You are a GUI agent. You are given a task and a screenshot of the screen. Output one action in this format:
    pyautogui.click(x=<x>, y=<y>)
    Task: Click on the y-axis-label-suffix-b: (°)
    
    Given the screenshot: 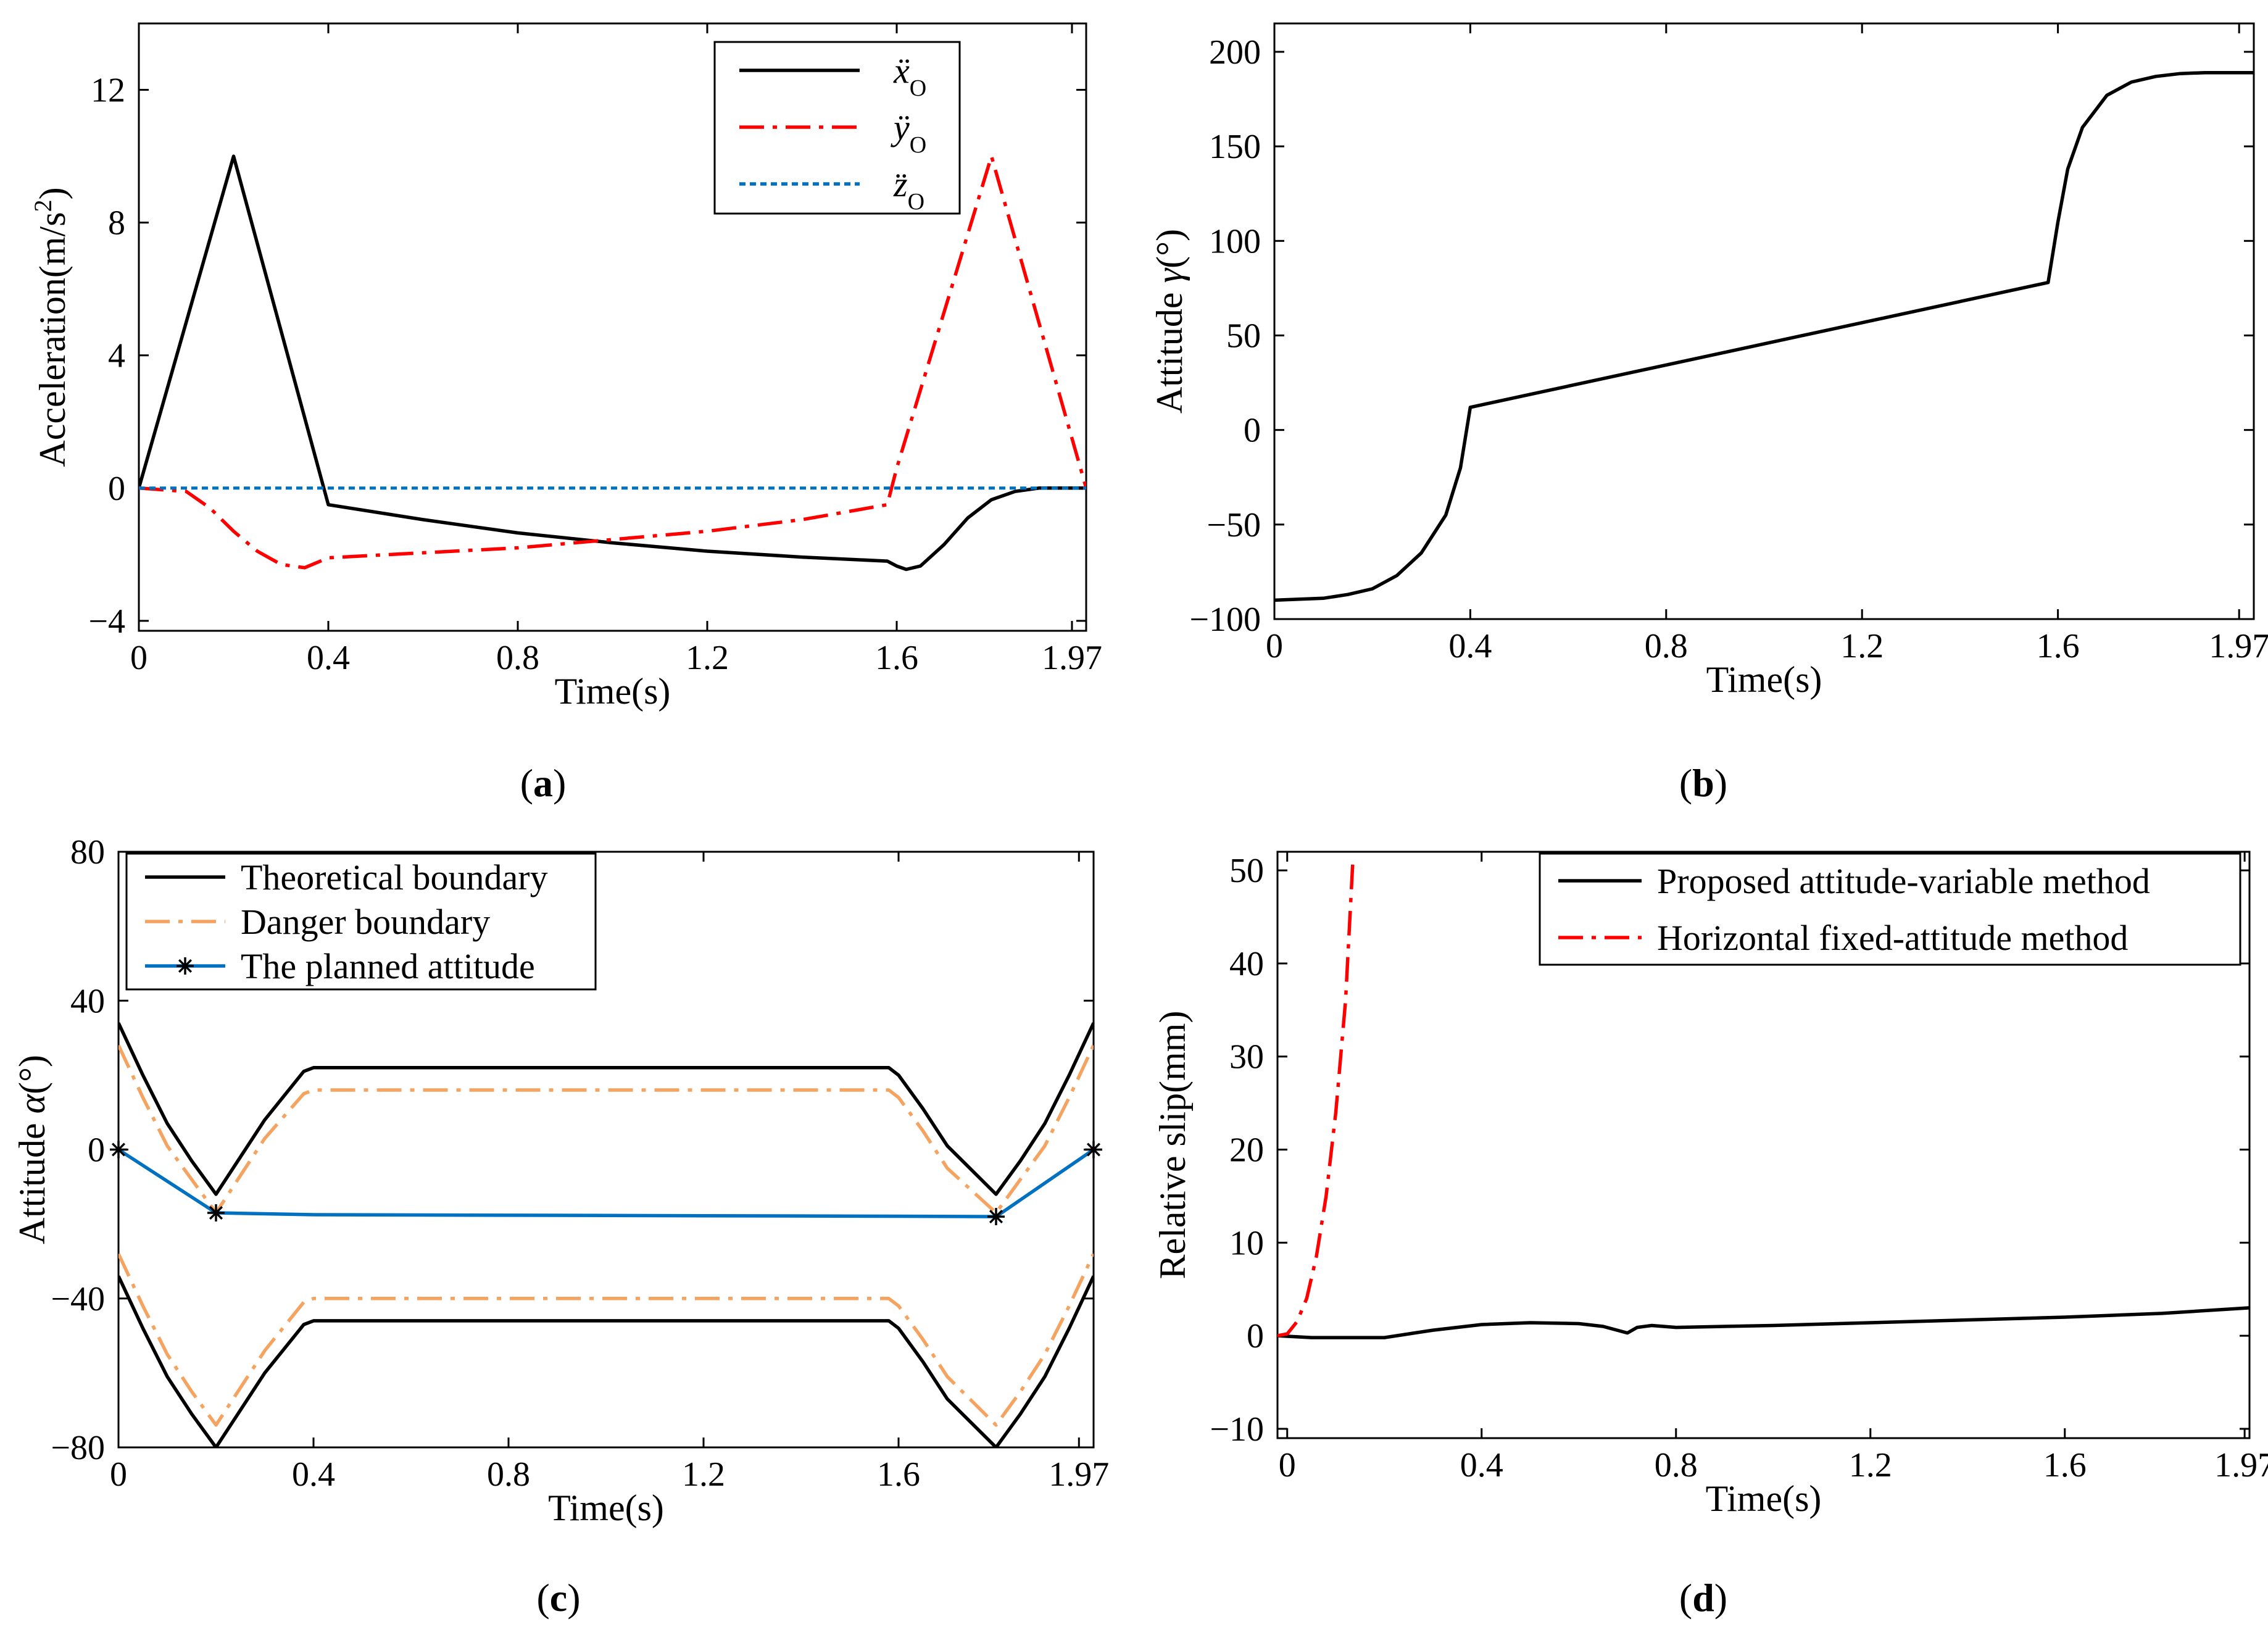 What is the action you would take?
    pyautogui.click(x=1169, y=249)
    